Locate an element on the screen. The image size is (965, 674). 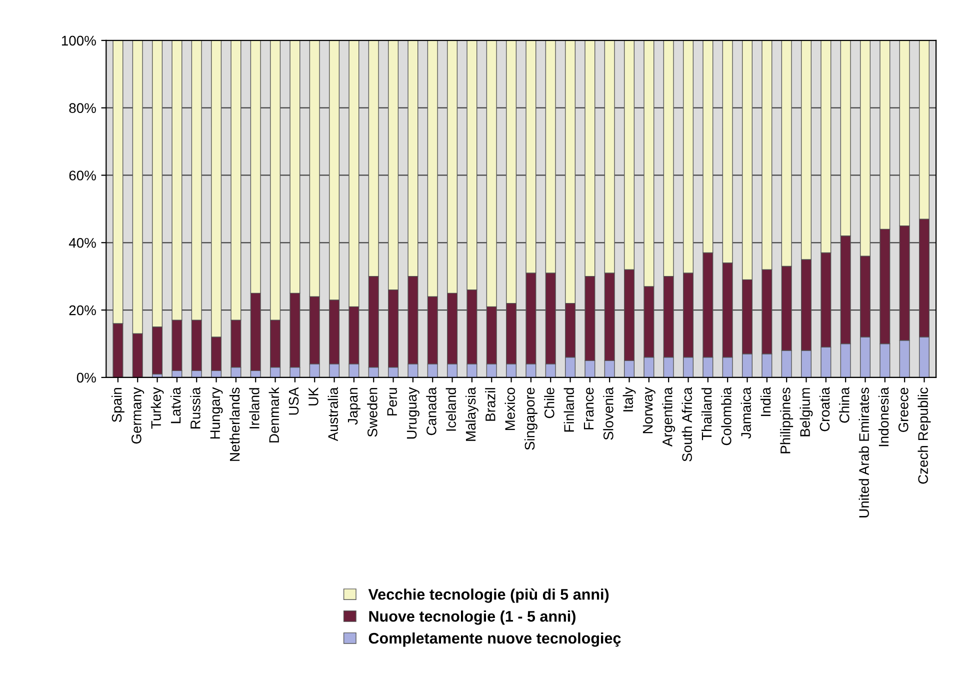
x-tick-label: United Arab Emirates is located at coordinates (863, 453).